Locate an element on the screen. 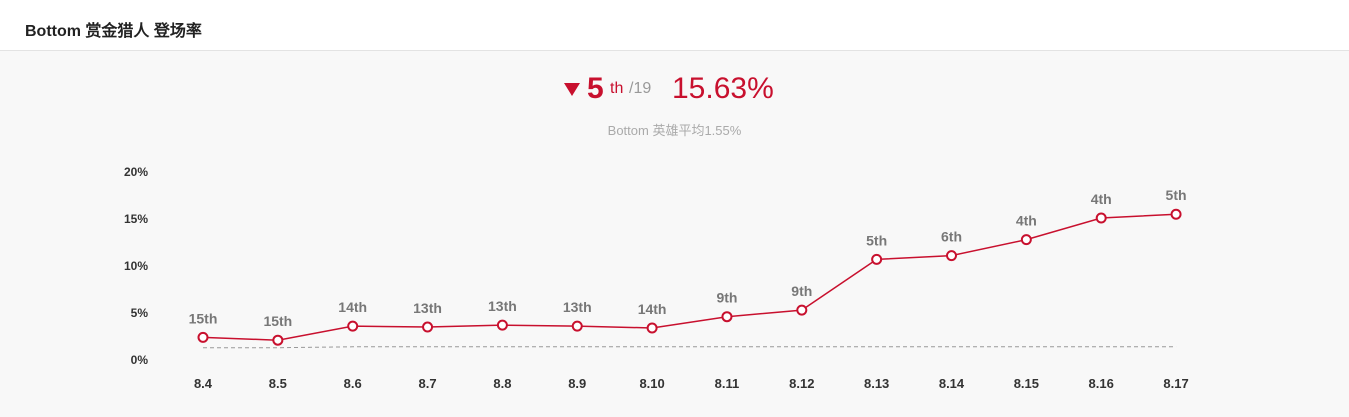  rank-total: /19 is located at coordinates (640, 88).